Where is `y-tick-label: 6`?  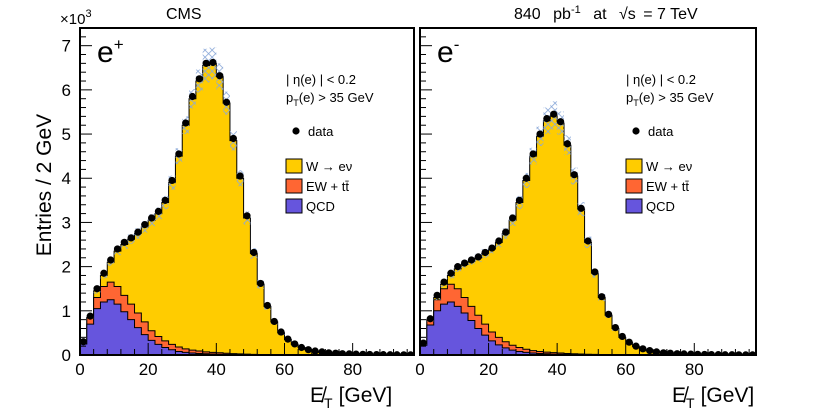
y-tick-label: 6 is located at coordinates (66, 90).